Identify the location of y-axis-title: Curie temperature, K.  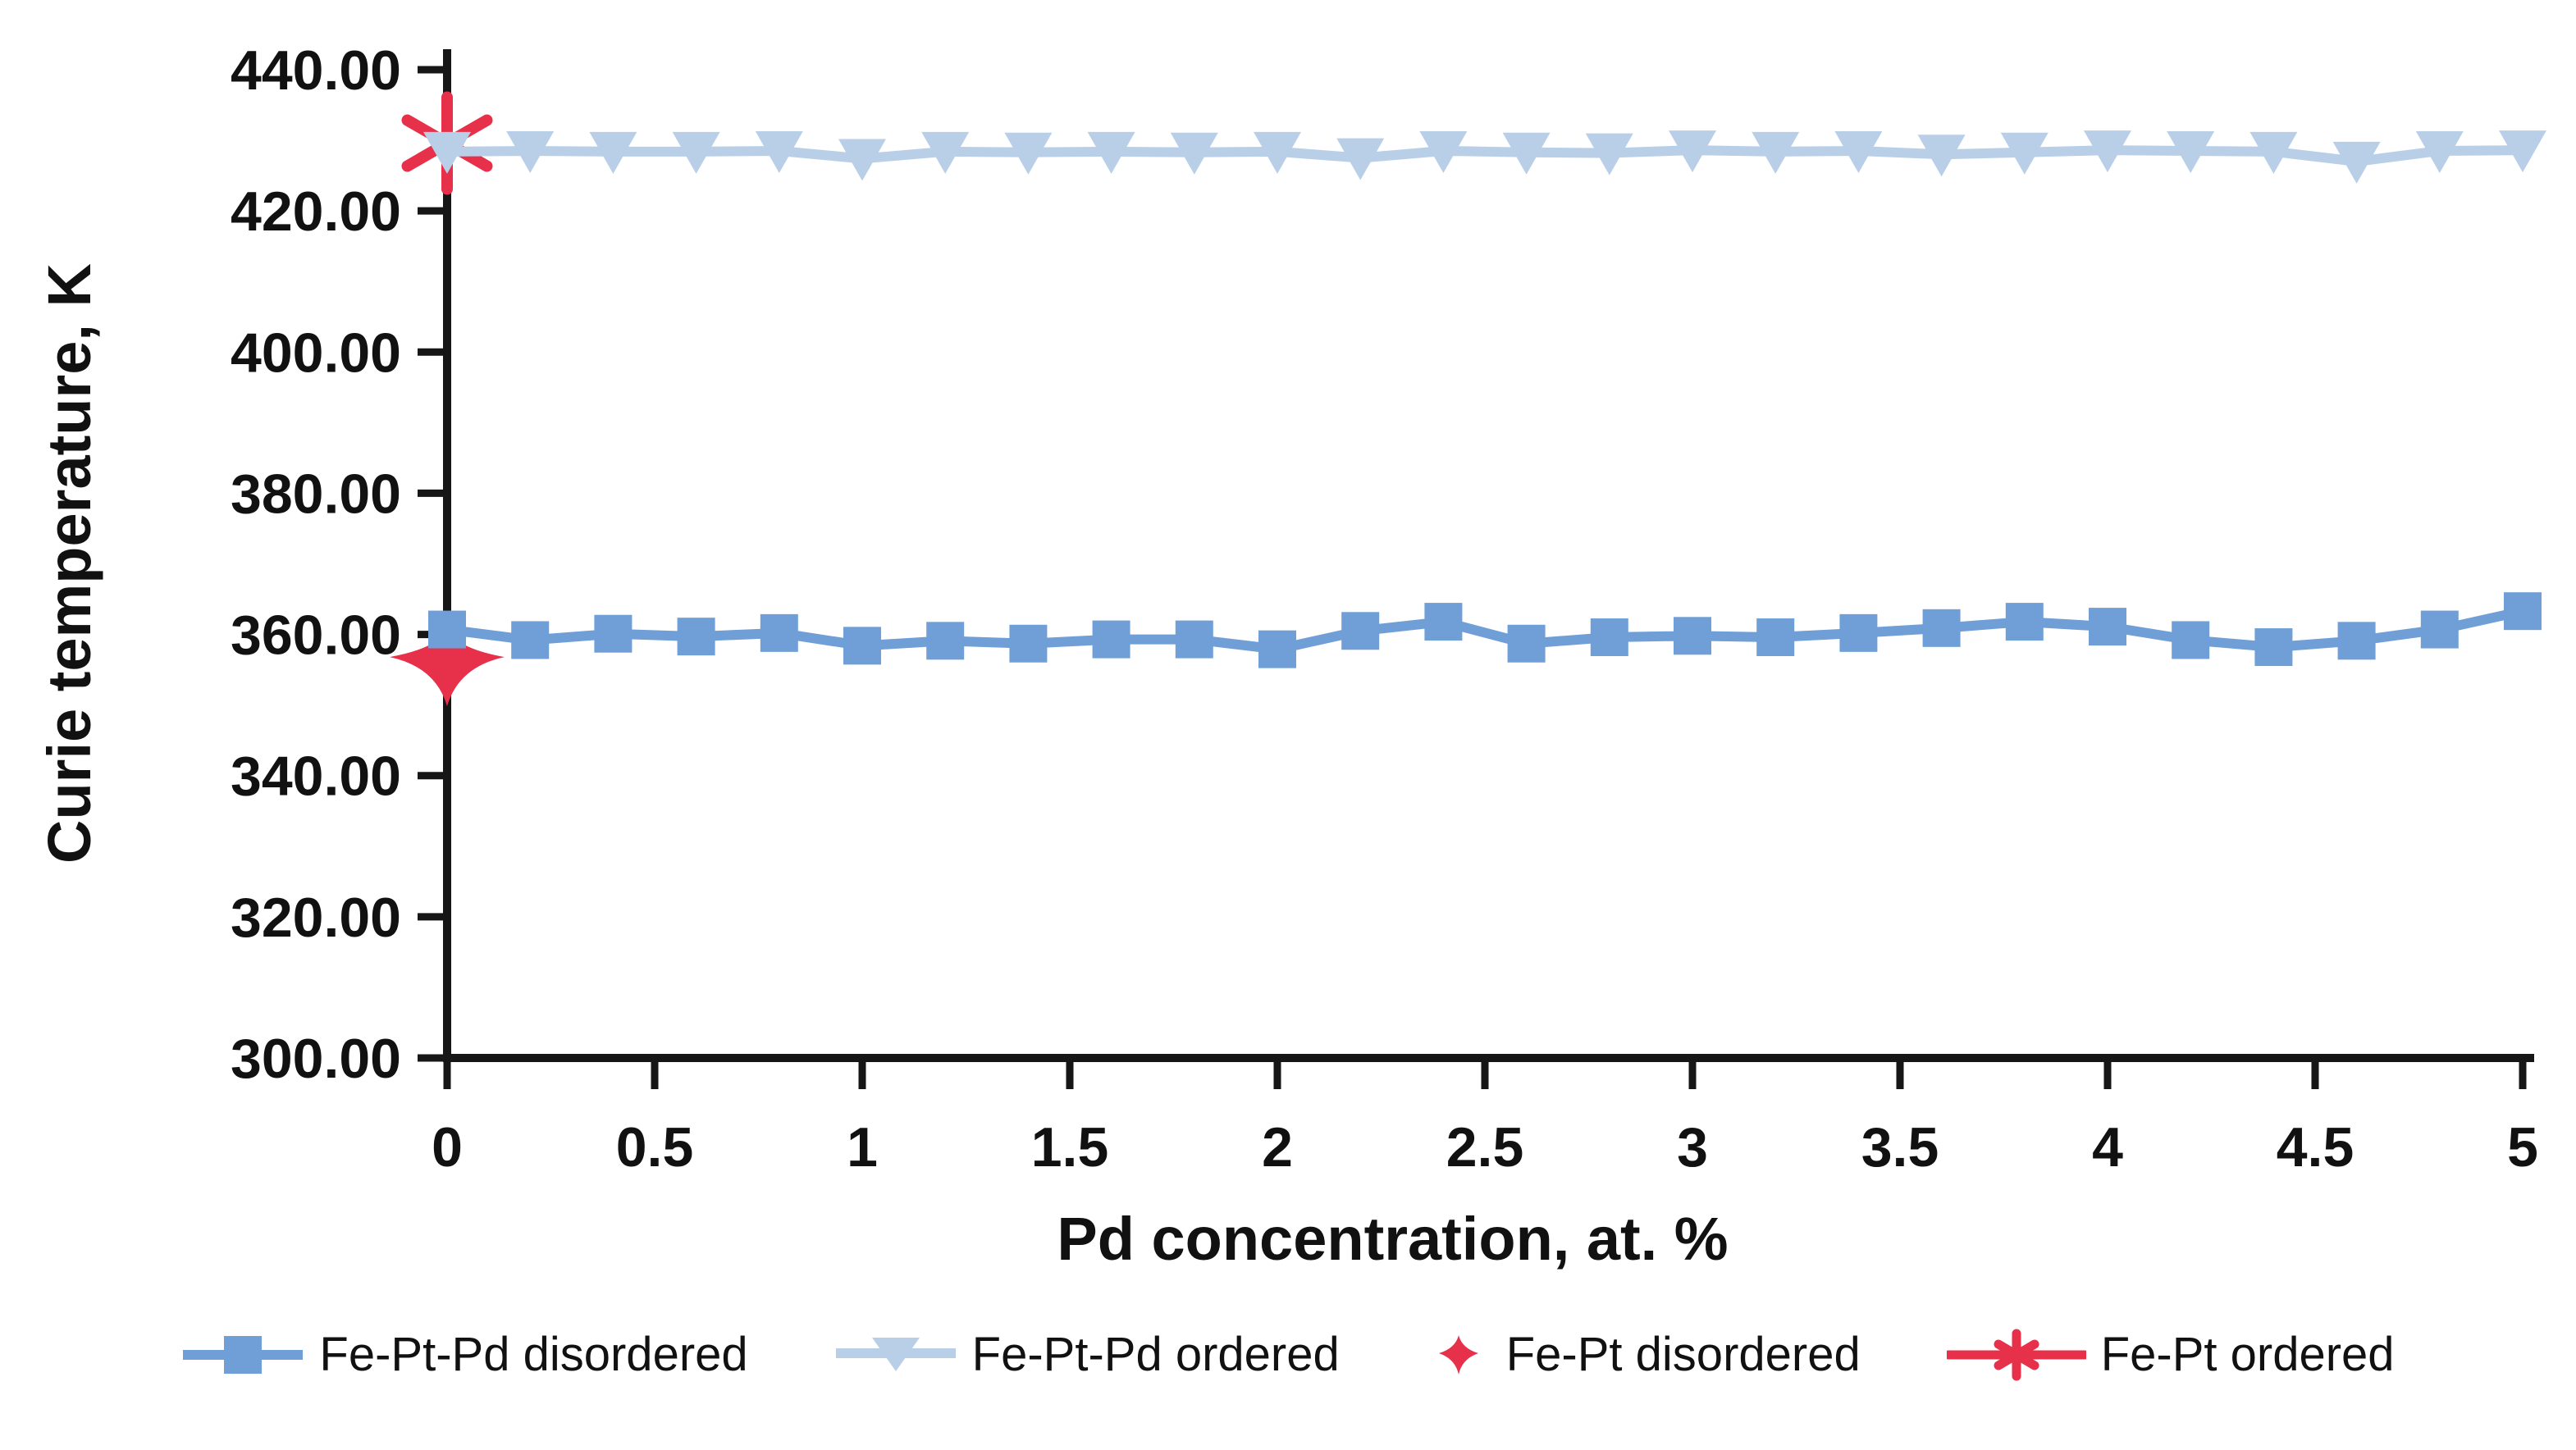
(69, 563).